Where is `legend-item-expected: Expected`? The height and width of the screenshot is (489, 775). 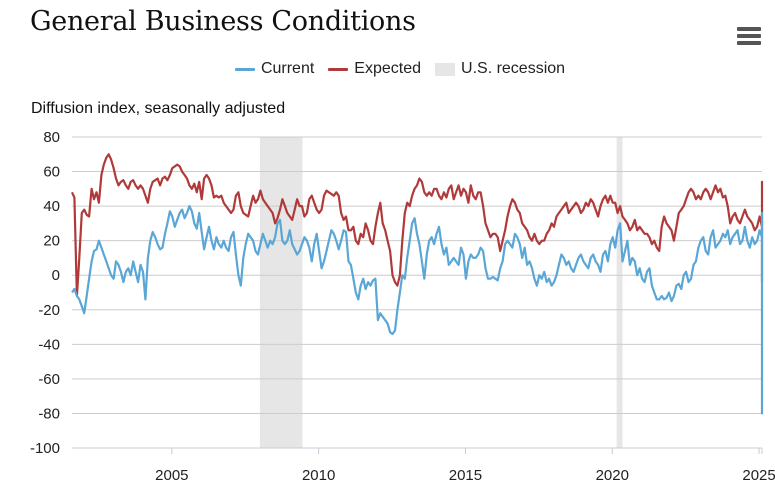 legend-item-expected: Expected is located at coordinates (374, 69).